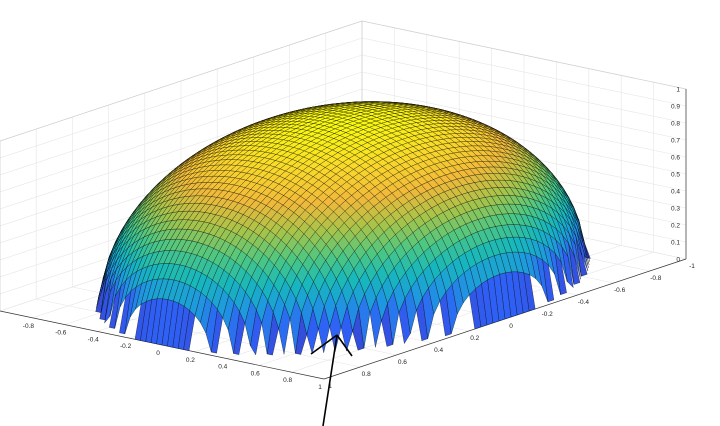 Image resolution: width=720 pixels, height=426 pixels. Describe the element at coordinates (675, 124) in the screenshot. I see `z-tick-label: 0.8` at that location.